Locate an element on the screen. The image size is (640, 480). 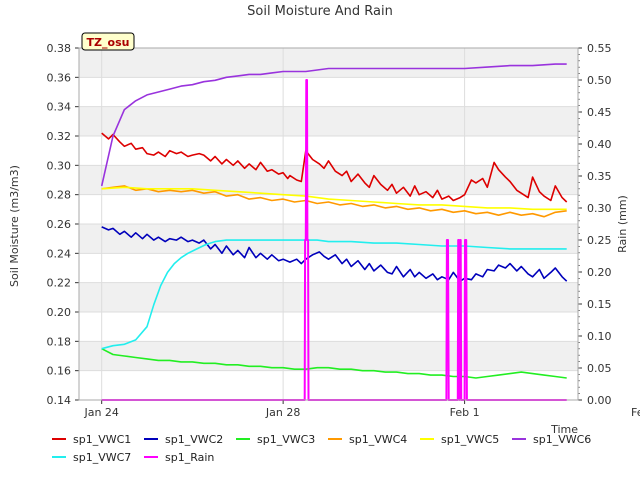
y-tick-label: 0.34 is located at coordinates (59, 107).